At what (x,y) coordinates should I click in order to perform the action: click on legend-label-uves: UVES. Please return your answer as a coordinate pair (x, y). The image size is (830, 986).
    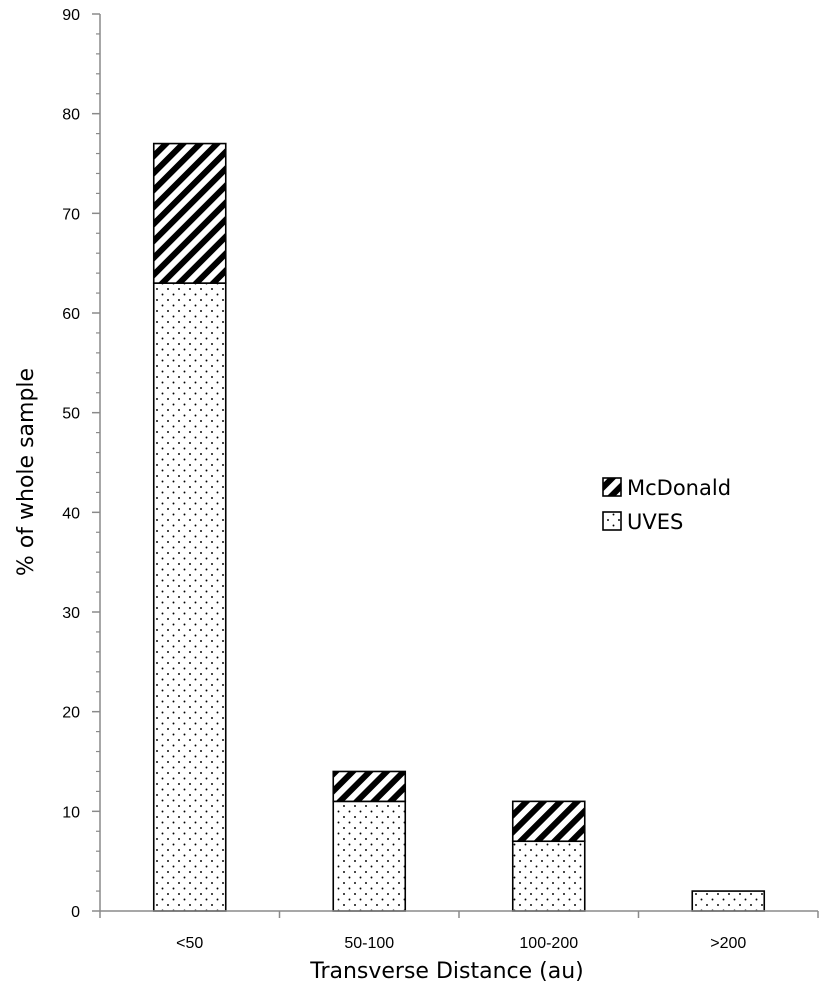
    Looking at the image, I should click on (655, 522).